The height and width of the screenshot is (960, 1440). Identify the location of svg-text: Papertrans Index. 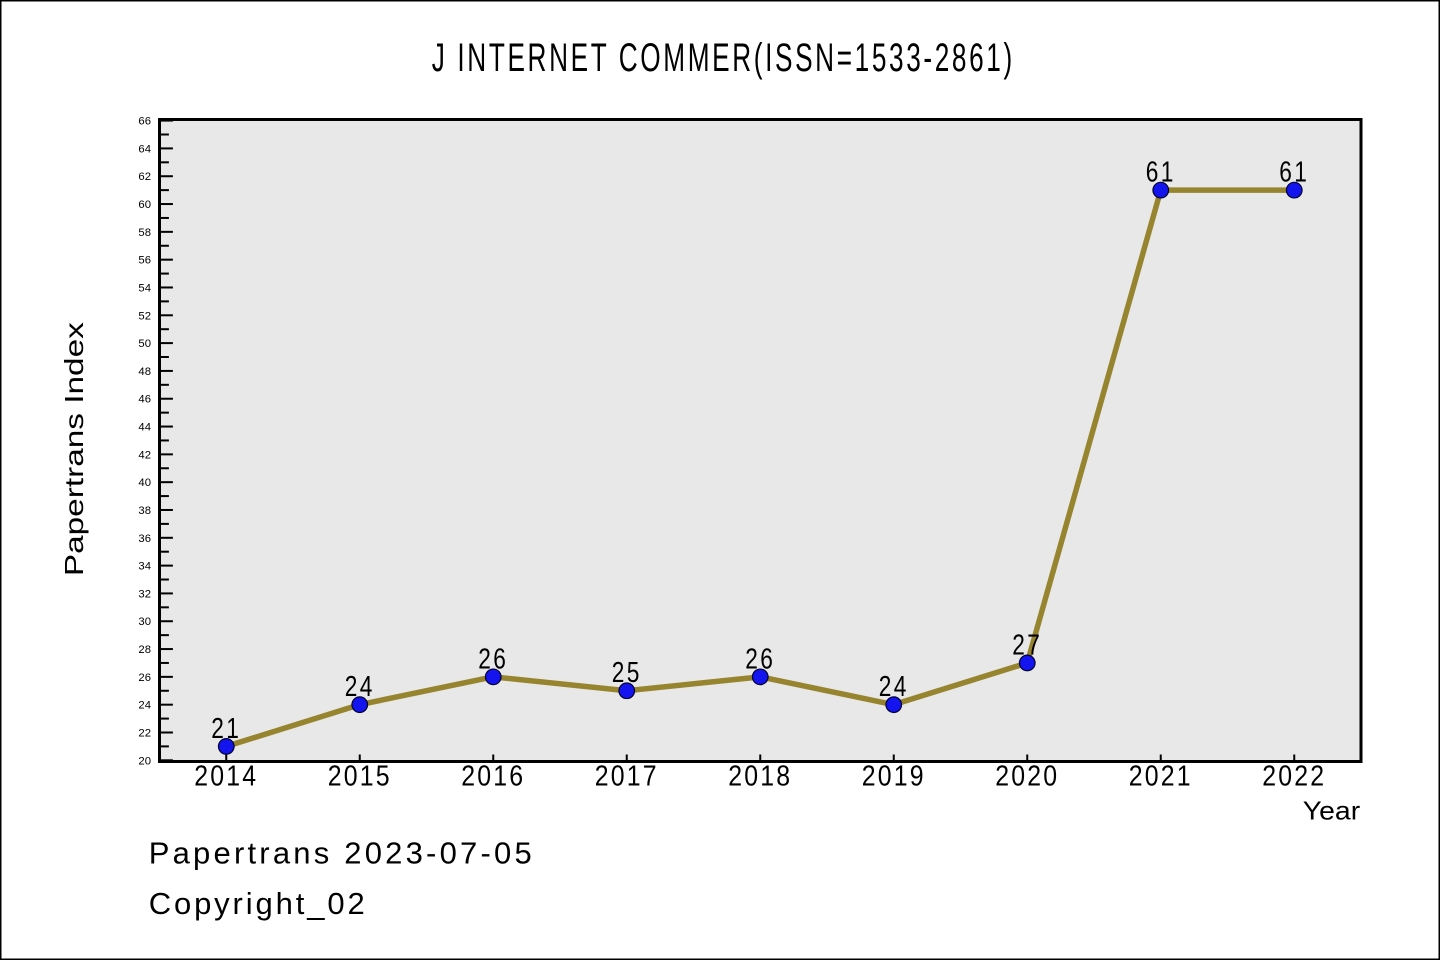
(74, 449).